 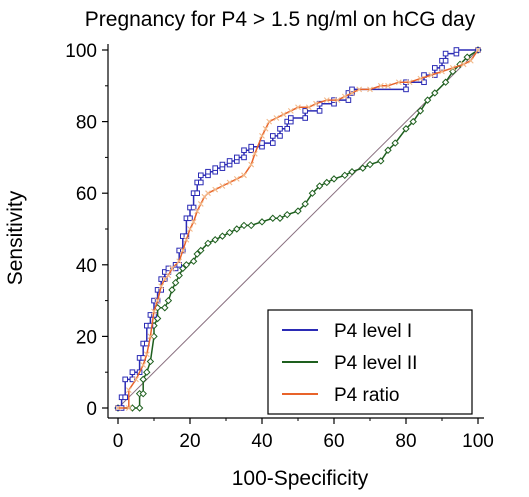 I want to click on x-tick-label: 60, so click(x=333, y=441).